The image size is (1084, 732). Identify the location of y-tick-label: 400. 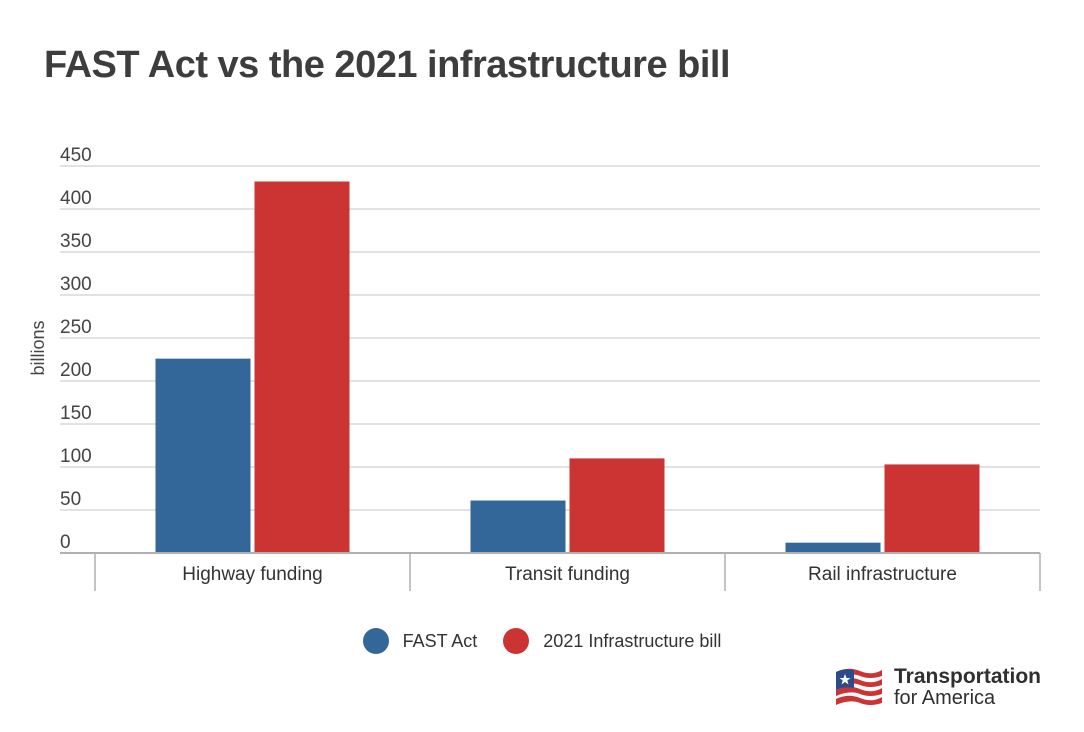
(76, 198).